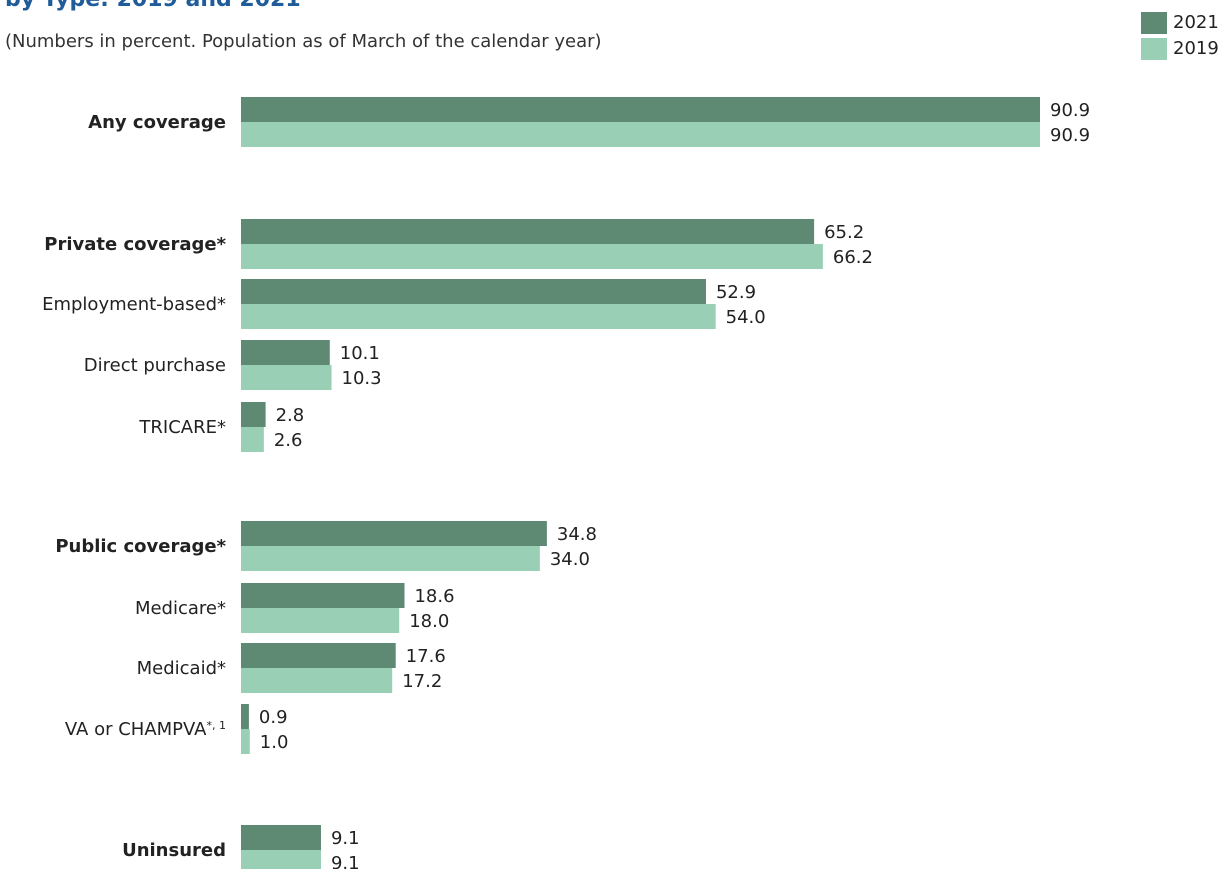 The image size is (1223, 869). Describe the element at coordinates (155, 365) in the screenshot. I see `category-label-direct-purchase: Direct purchase` at that location.